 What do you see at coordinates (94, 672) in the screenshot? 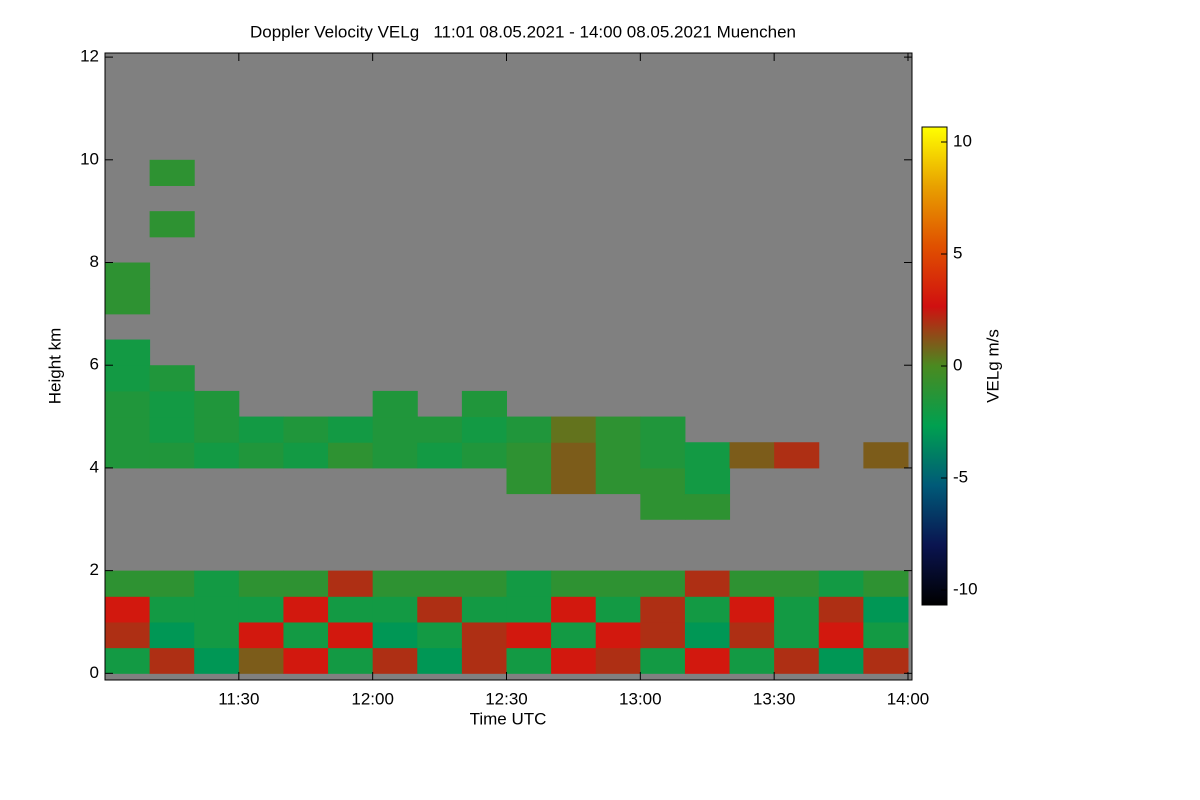
I see `y-tick-label: 0` at bounding box center [94, 672].